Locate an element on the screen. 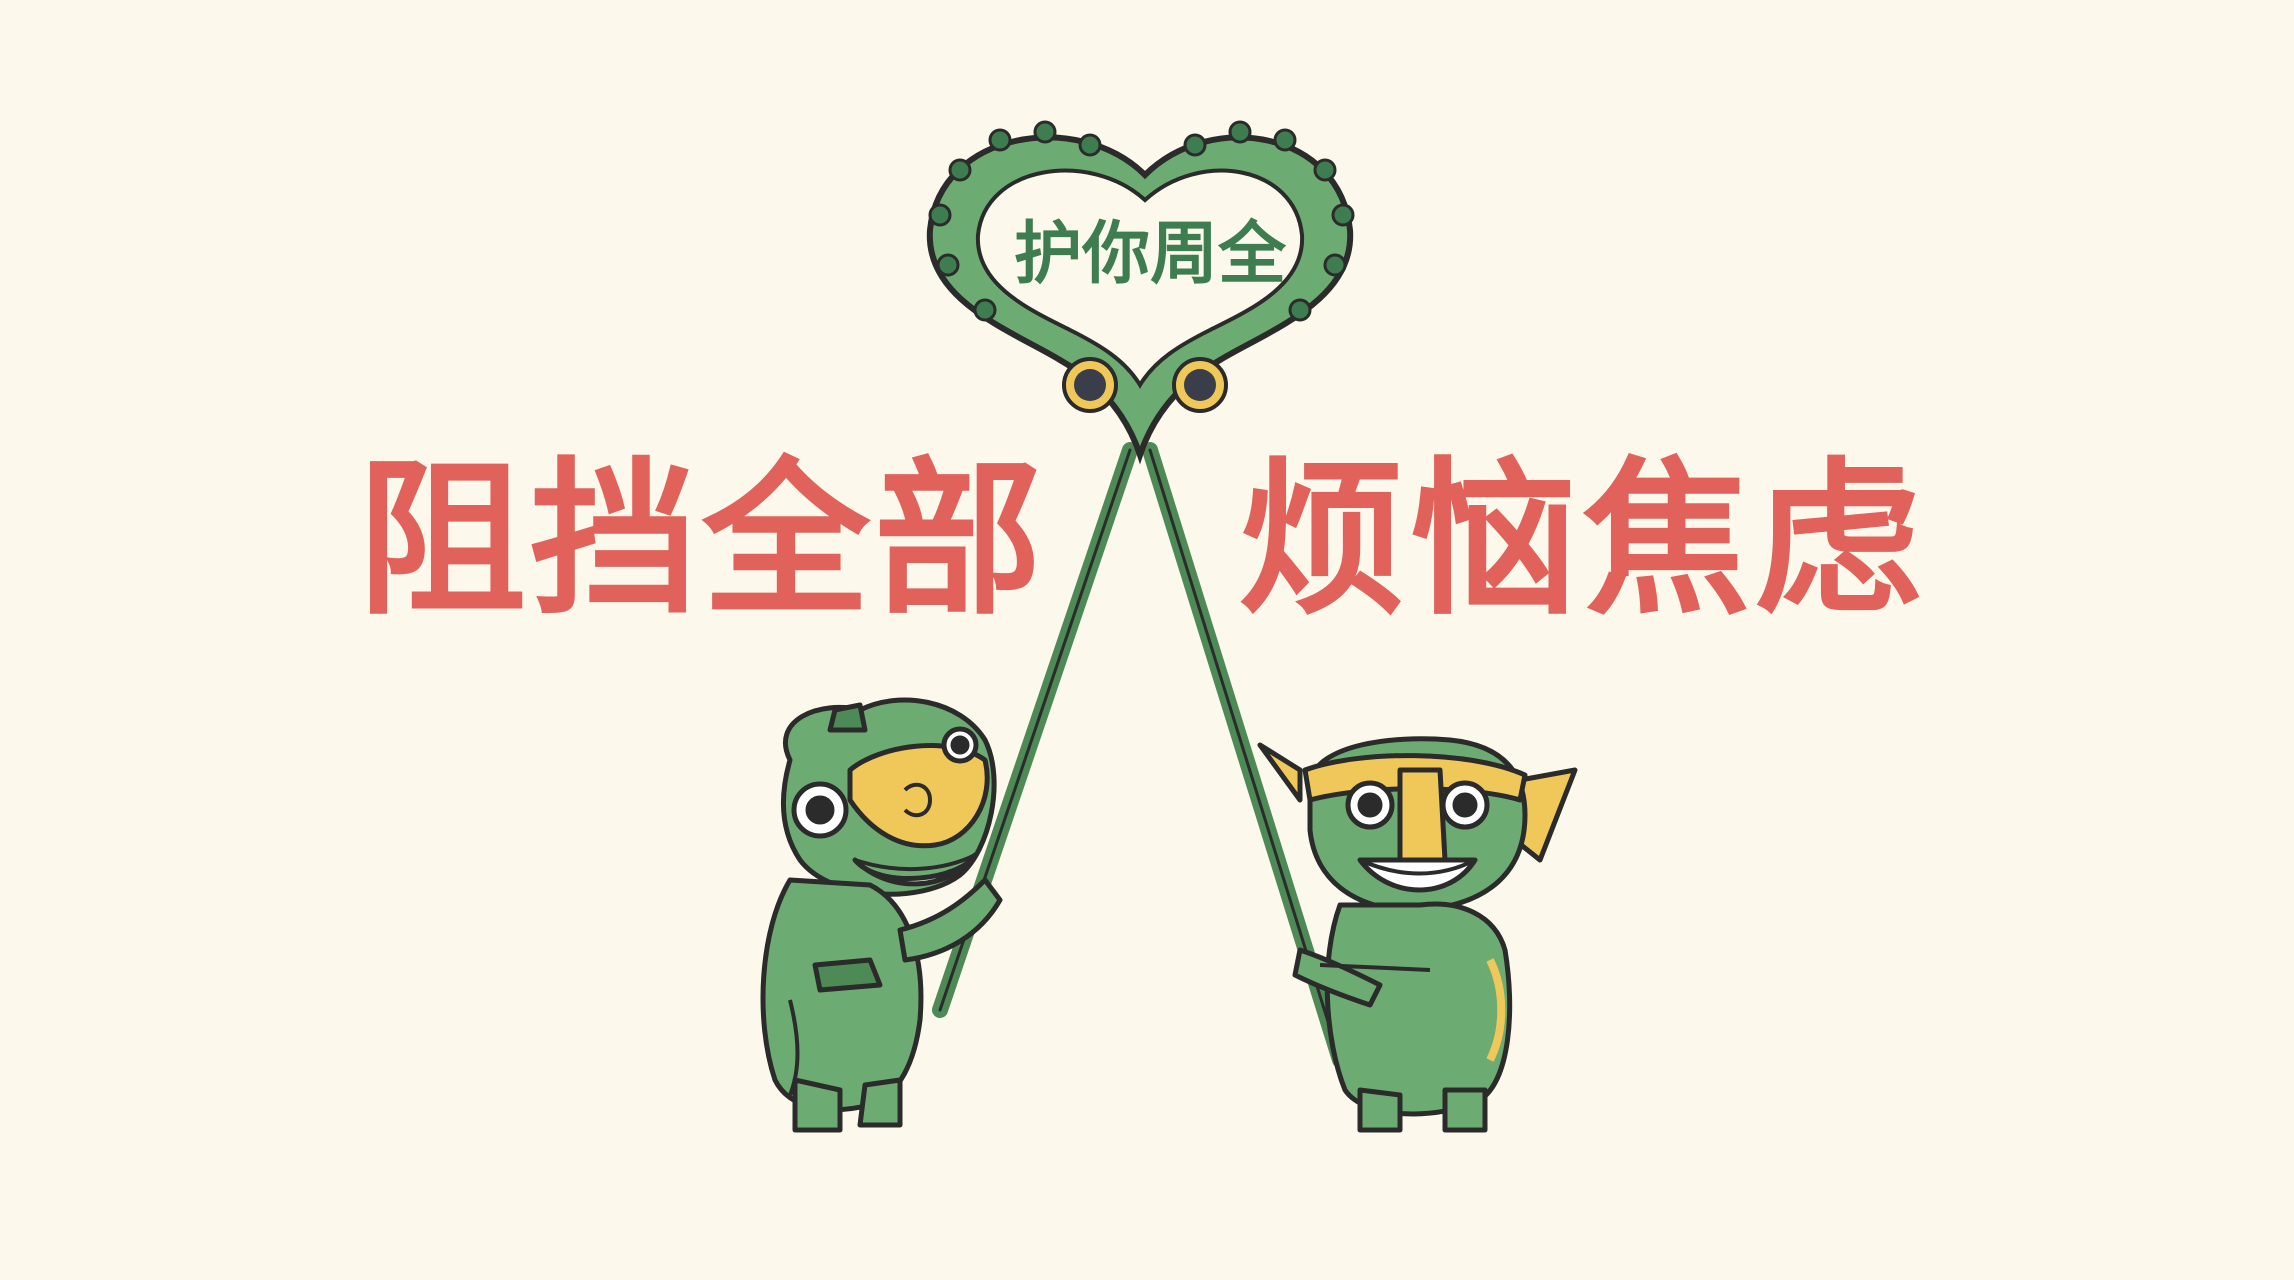 The image size is (2294, 1280). bronze-figure-right is located at coordinates (1417, 934).